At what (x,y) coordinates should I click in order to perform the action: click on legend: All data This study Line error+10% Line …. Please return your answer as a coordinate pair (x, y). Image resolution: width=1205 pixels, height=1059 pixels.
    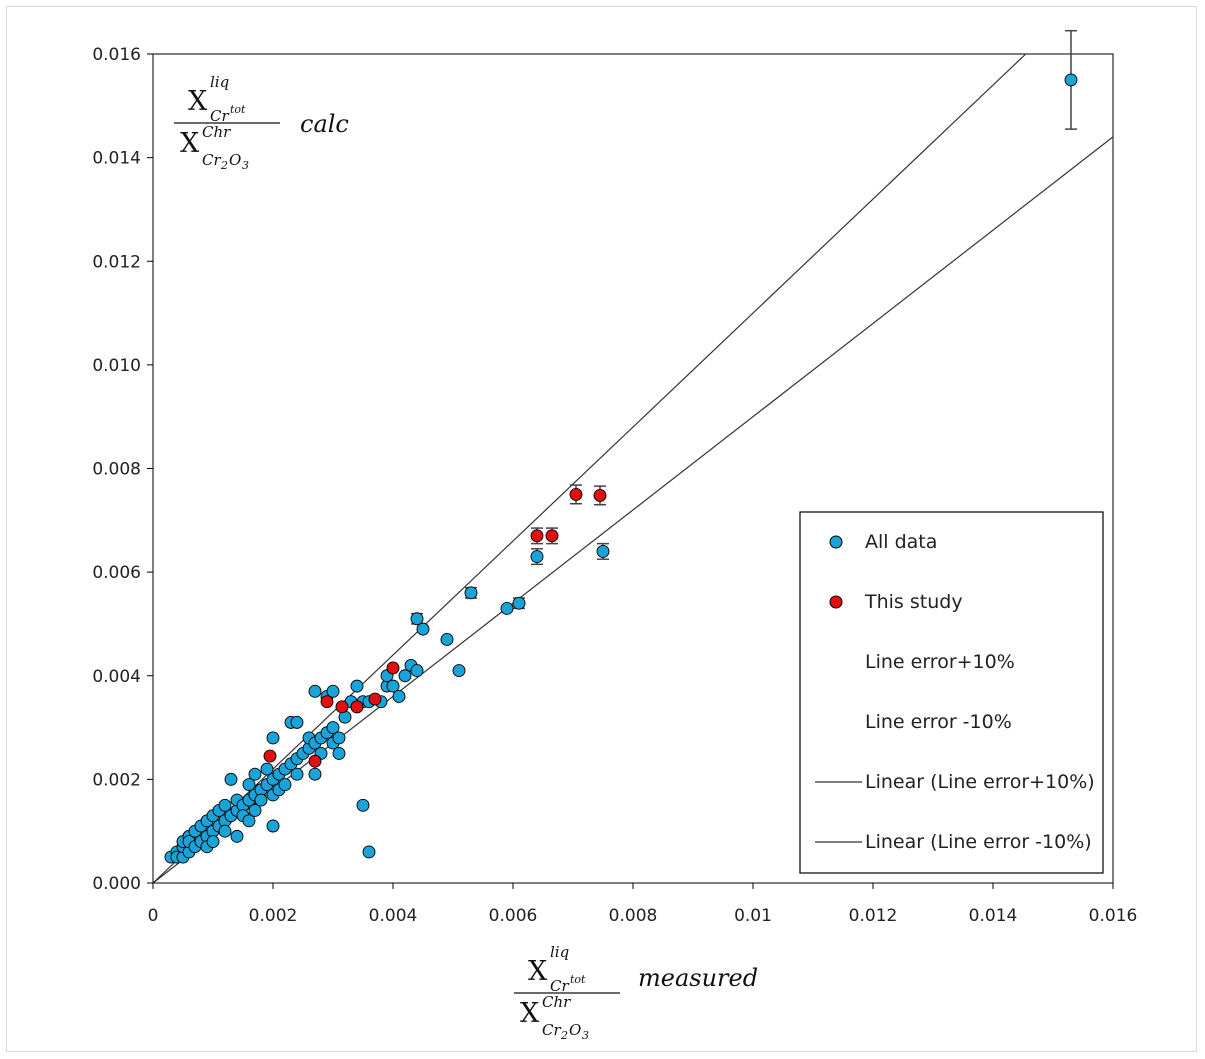
    Looking at the image, I should click on (951, 692).